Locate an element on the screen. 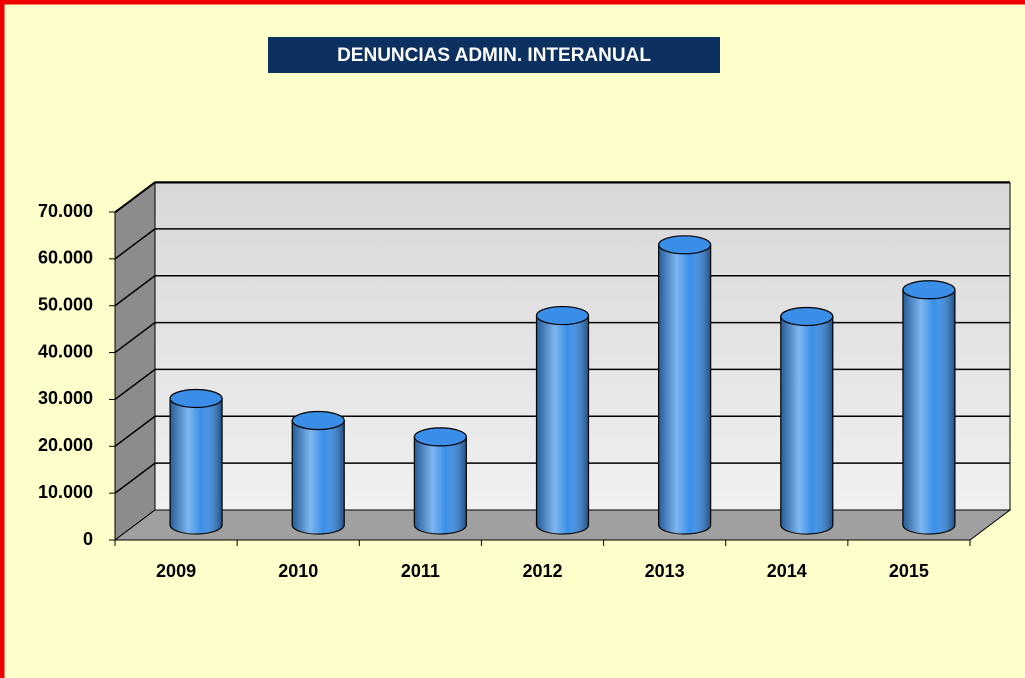  y-tick-label: 70.000 is located at coordinates (65, 211).